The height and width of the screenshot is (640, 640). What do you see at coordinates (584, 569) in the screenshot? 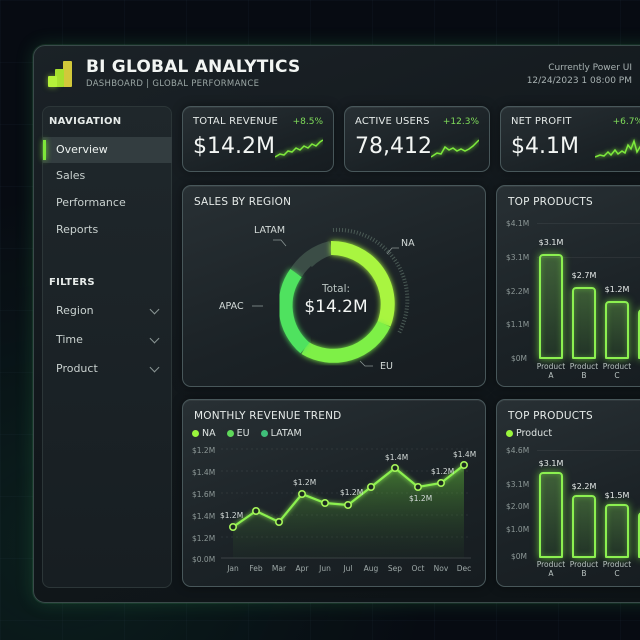
I see `bar-category: Product B` at bounding box center [584, 569].